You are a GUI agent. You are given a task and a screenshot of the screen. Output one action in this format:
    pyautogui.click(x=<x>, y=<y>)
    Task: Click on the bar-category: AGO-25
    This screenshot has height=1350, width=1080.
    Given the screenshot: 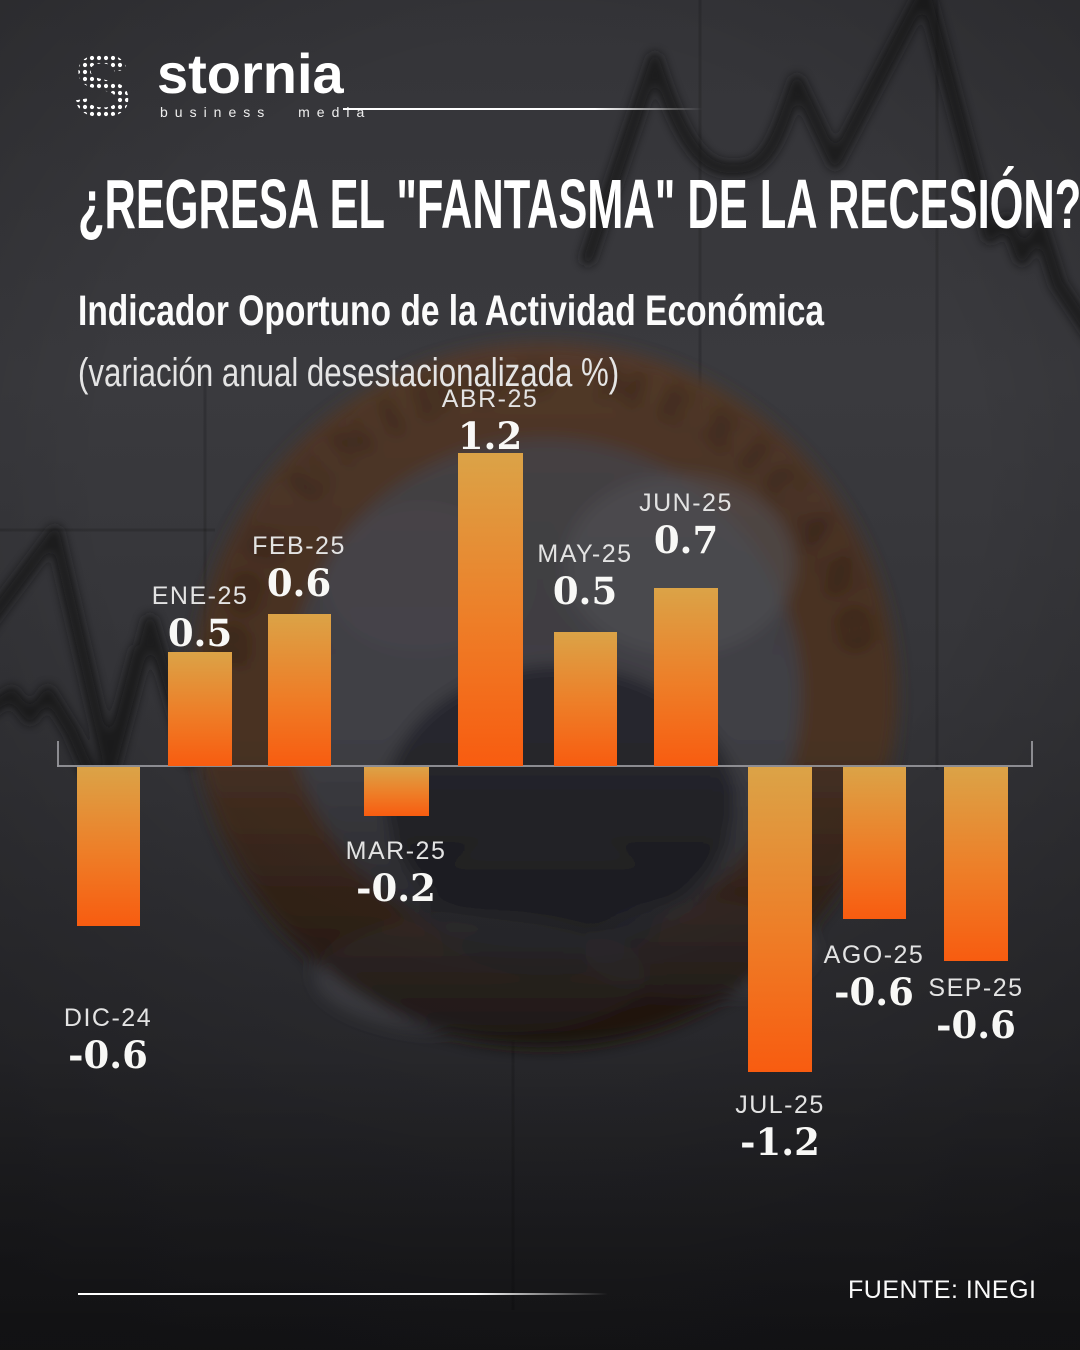 What is the action you would take?
    pyautogui.click(x=874, y=955)
    